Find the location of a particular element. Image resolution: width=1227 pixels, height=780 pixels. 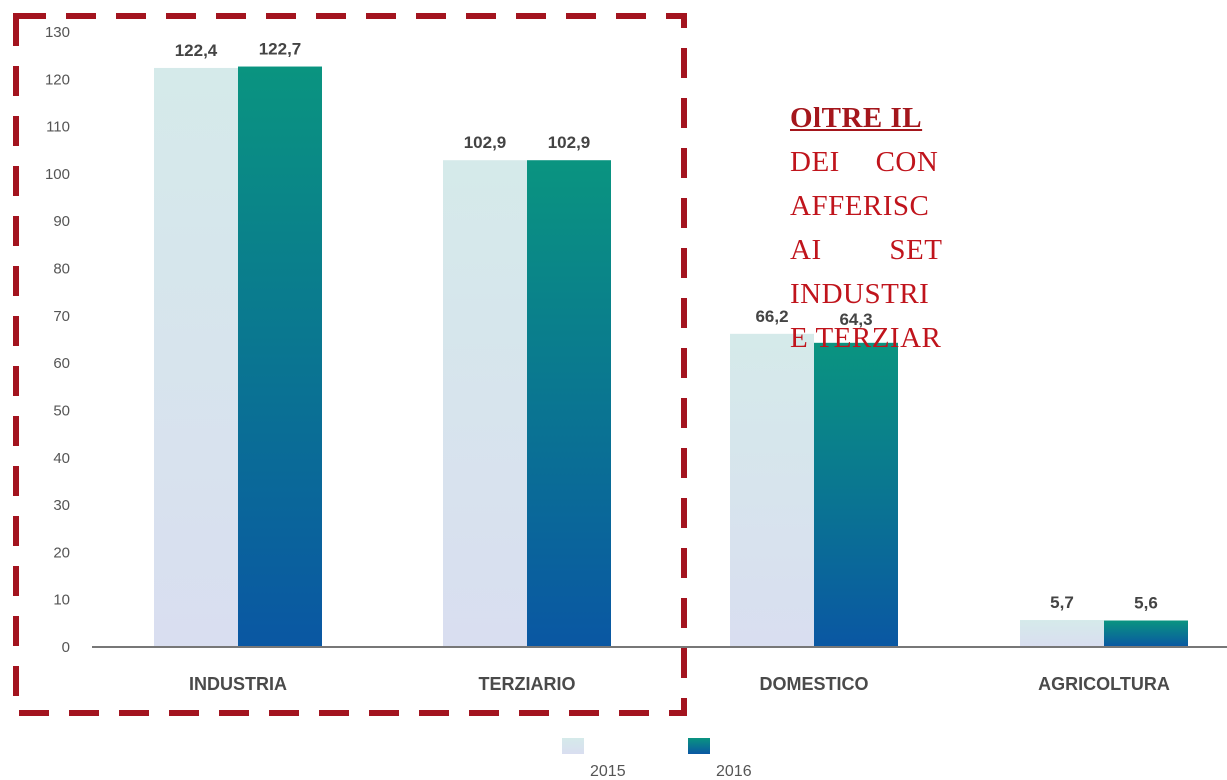

y-tick-label: 130 is located at coordinates (57, 32).